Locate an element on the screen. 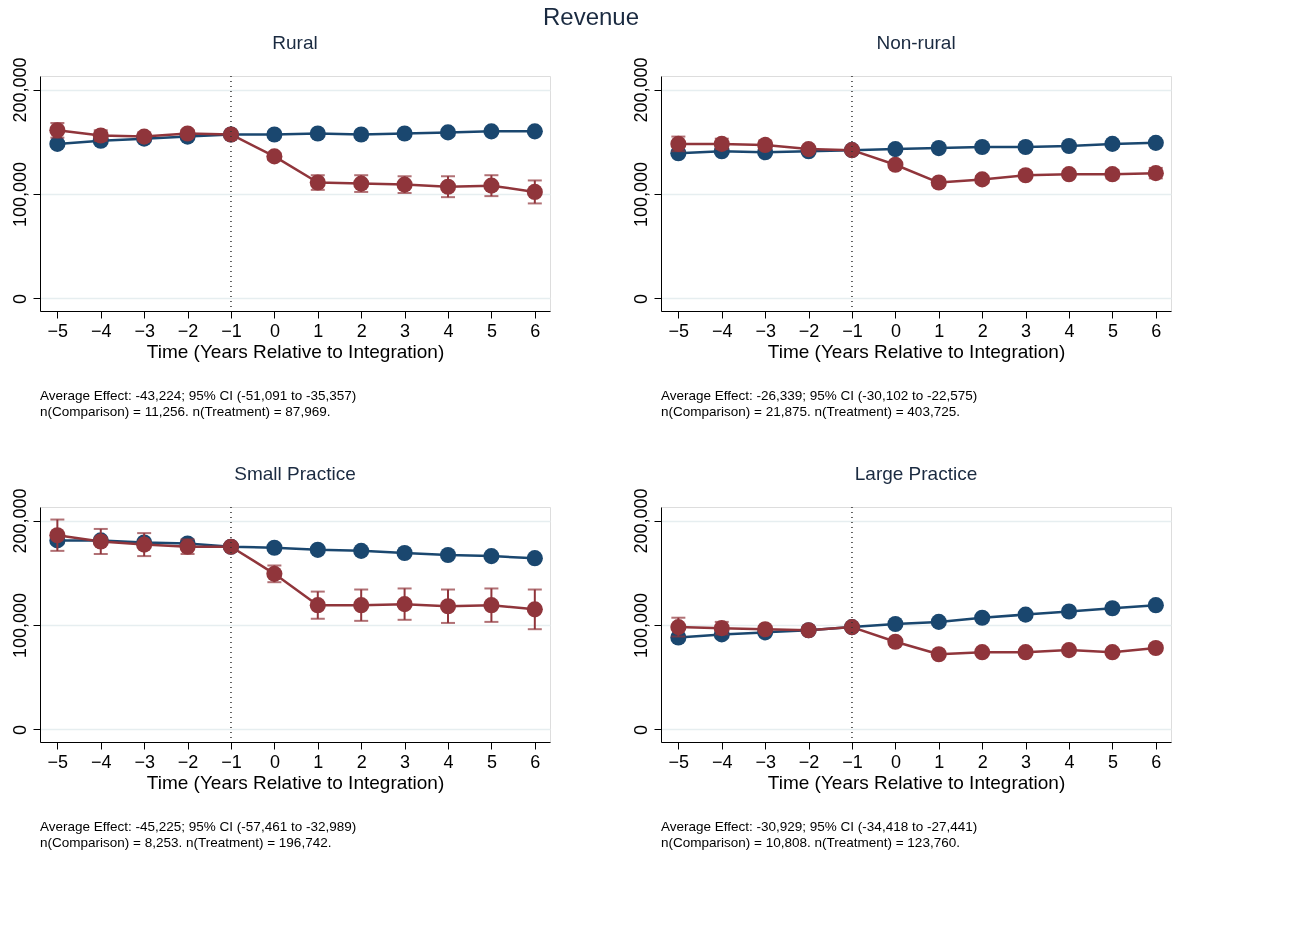  chart-title: Small Practice is located at coordinates (295, 474).